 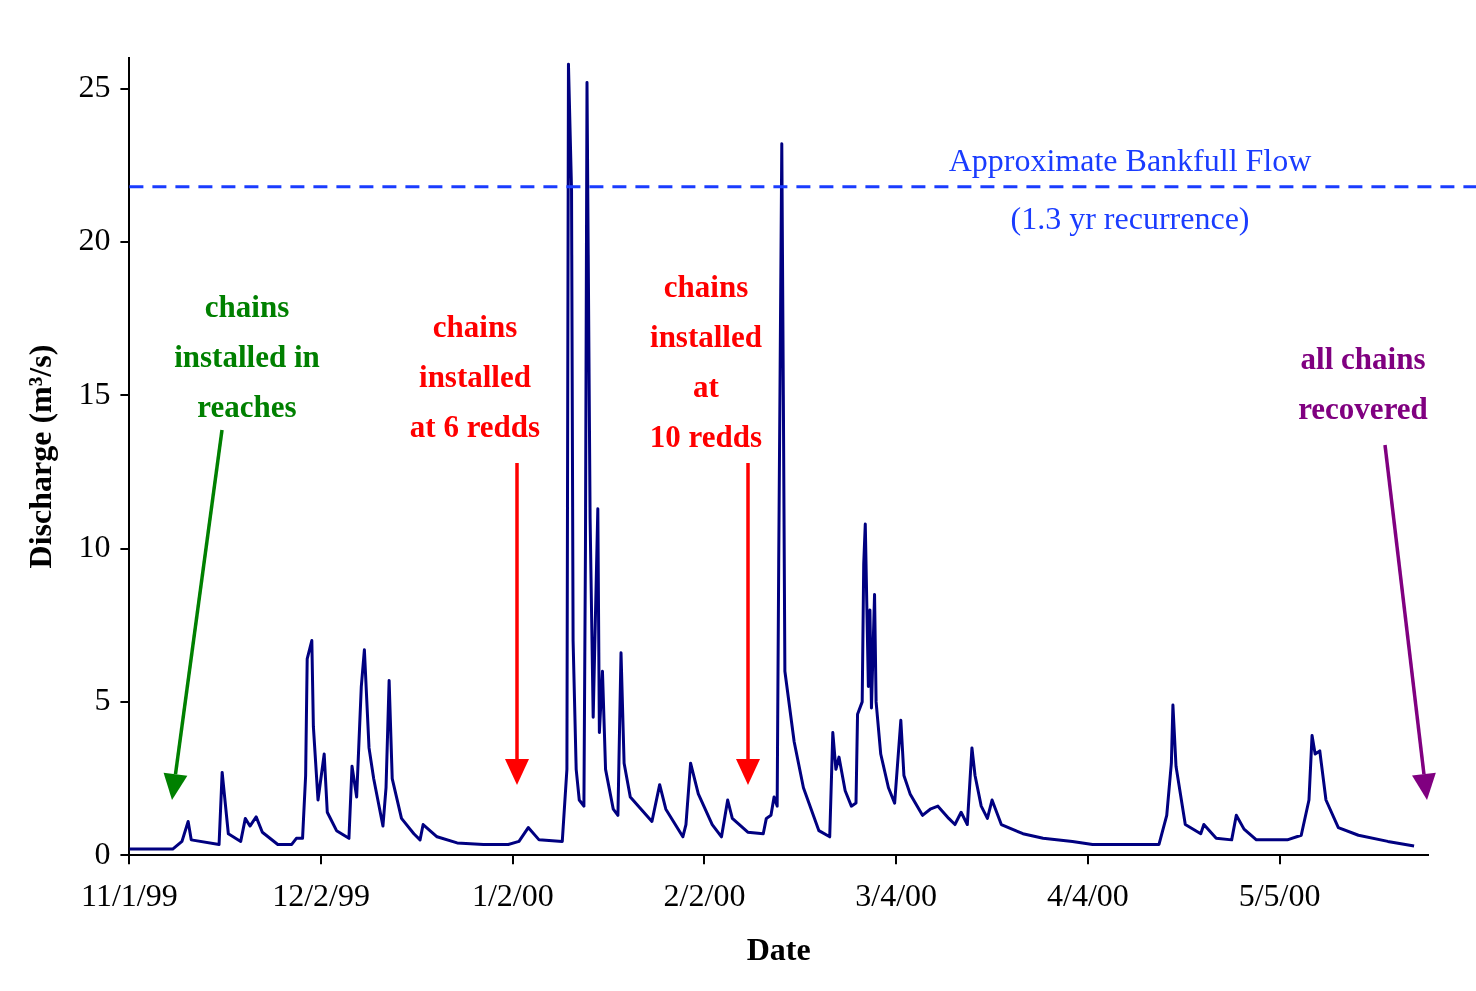 I want to click on x-axis-title: Date, so click(x=778, y=949).